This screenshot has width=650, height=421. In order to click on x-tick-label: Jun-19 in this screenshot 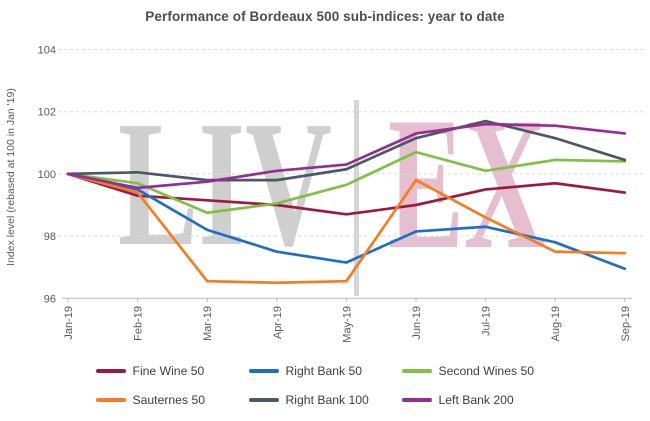, I will do `click(417, 323)`.